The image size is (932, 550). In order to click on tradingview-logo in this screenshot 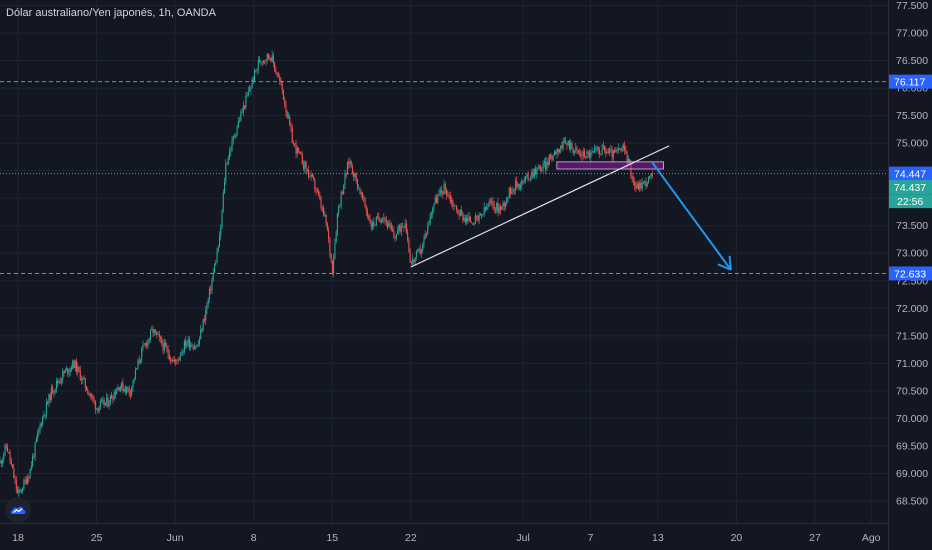, I will do `click(18, 510)`.